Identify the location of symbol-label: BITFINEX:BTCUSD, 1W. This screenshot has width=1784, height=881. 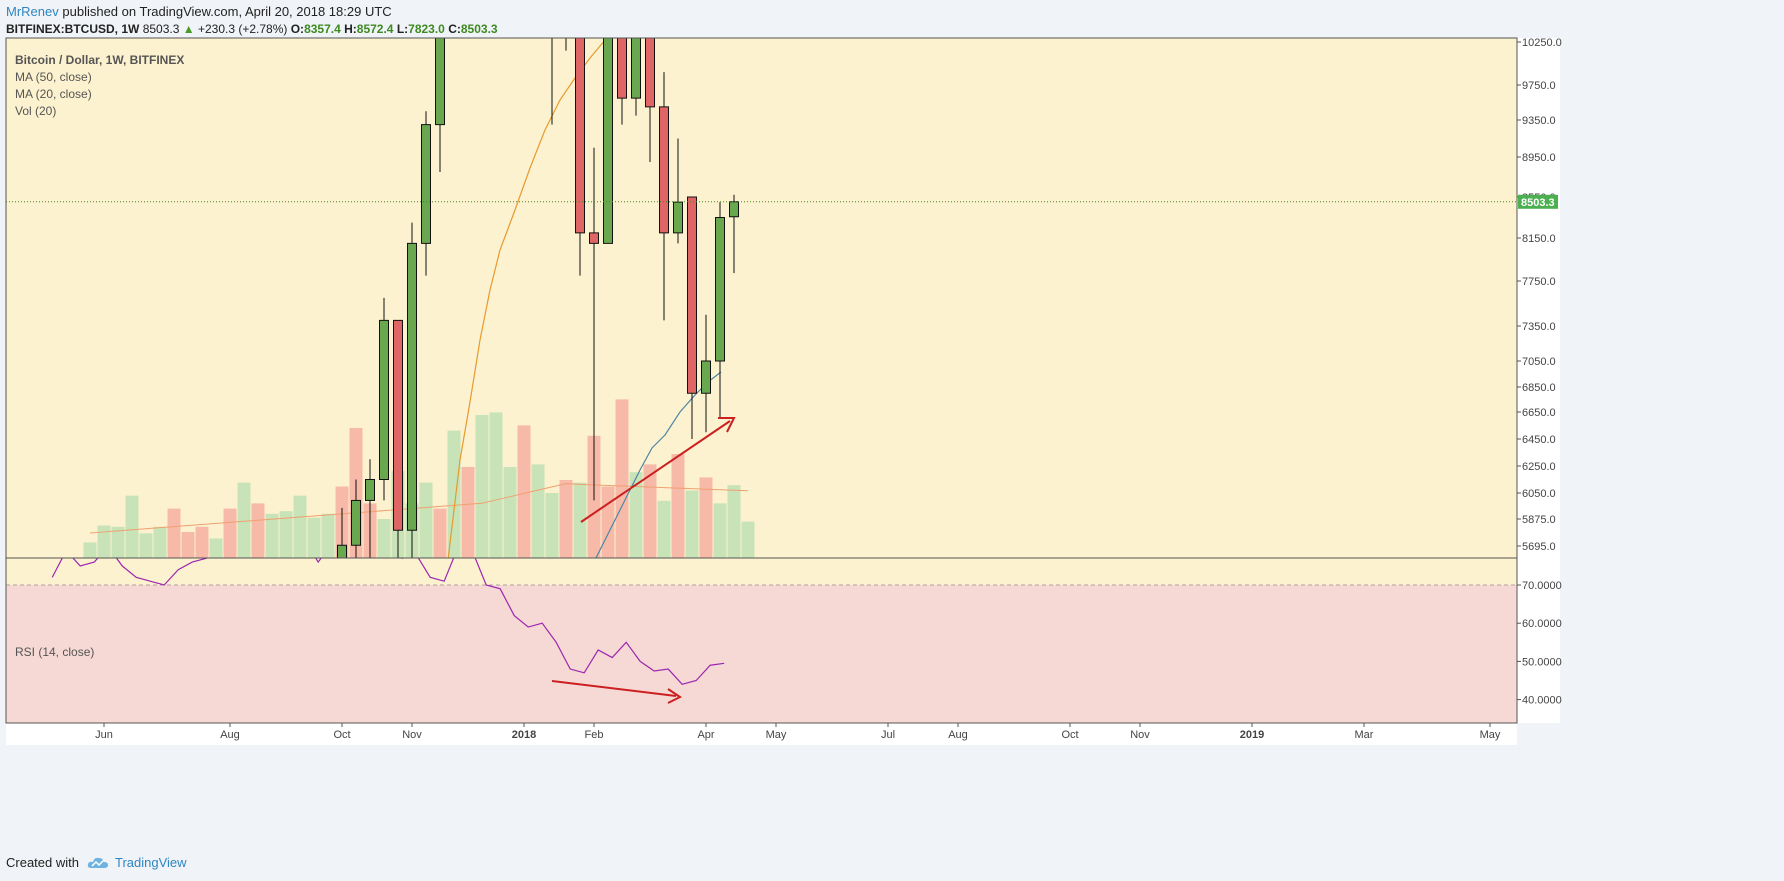
(73, 29).